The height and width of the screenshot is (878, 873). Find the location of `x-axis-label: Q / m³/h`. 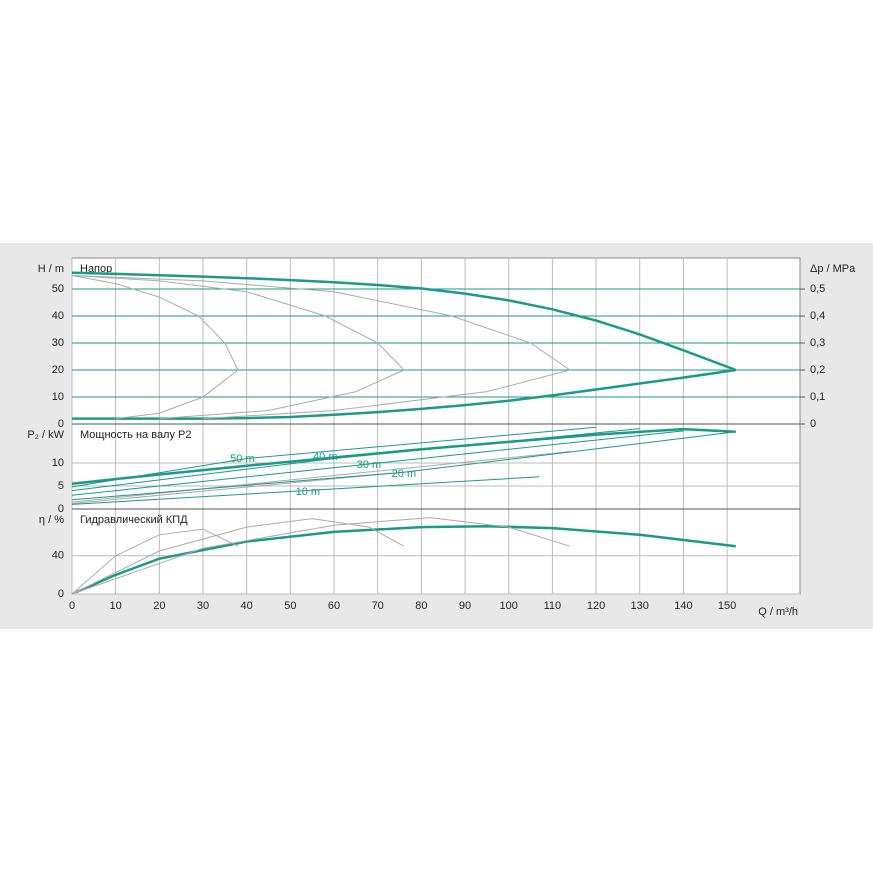

x-axis-label: Q / m³/h is located at coordinates (778, 612).